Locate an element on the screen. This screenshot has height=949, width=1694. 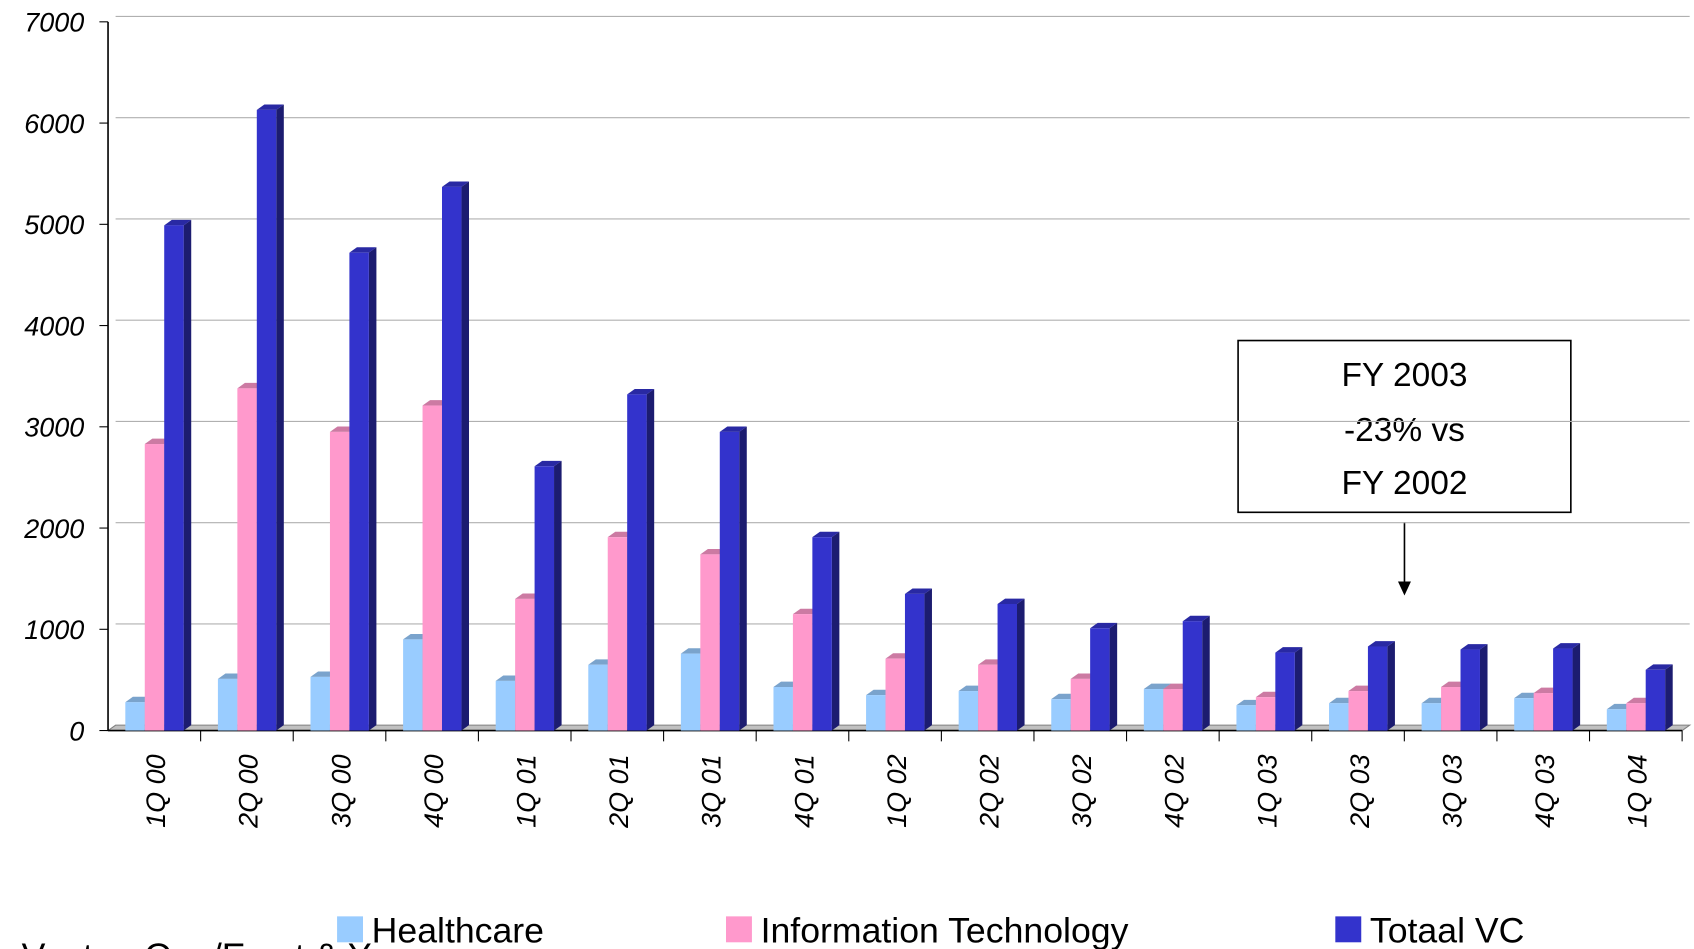
annotation-text: -23% vs is located at coordinates (1404, 430).